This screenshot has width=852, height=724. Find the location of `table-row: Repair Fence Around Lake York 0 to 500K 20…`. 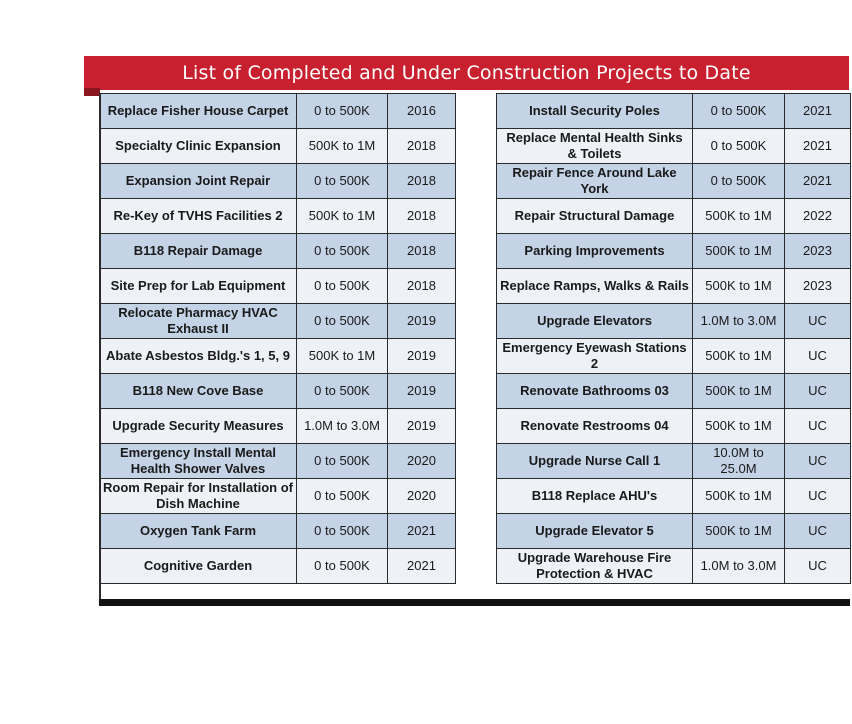

table-row: Repair Fence Around Lake York 0 to 500K 20… is located at coordinates (673, 181).